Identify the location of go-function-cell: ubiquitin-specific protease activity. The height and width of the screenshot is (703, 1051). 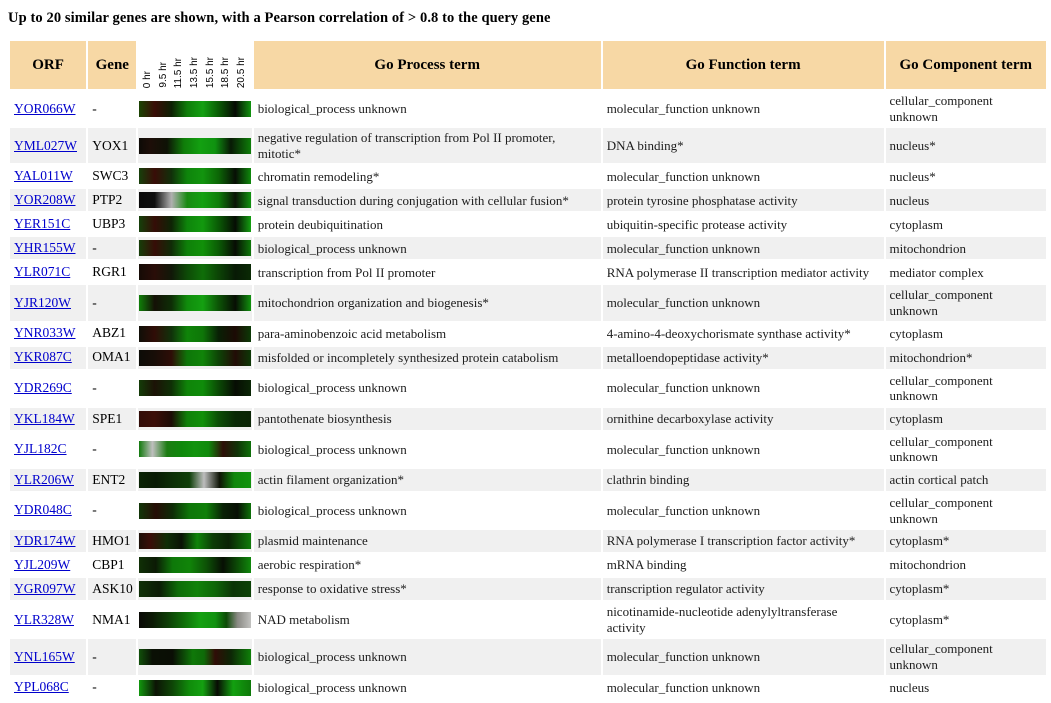
(743, 224).